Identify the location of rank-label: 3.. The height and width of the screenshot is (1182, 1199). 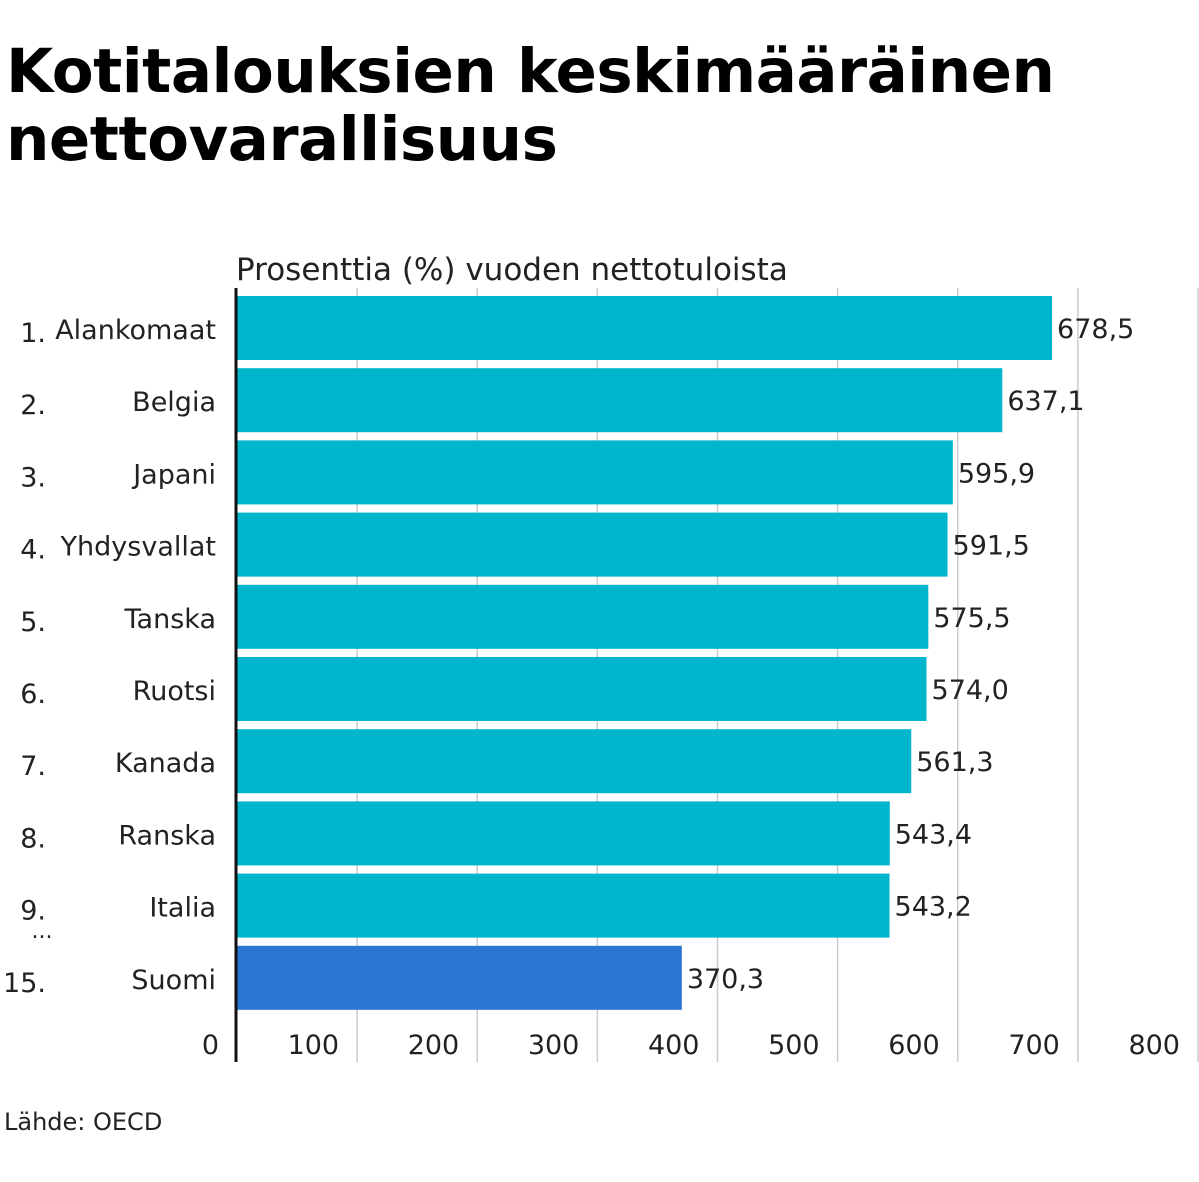
(33, 477).